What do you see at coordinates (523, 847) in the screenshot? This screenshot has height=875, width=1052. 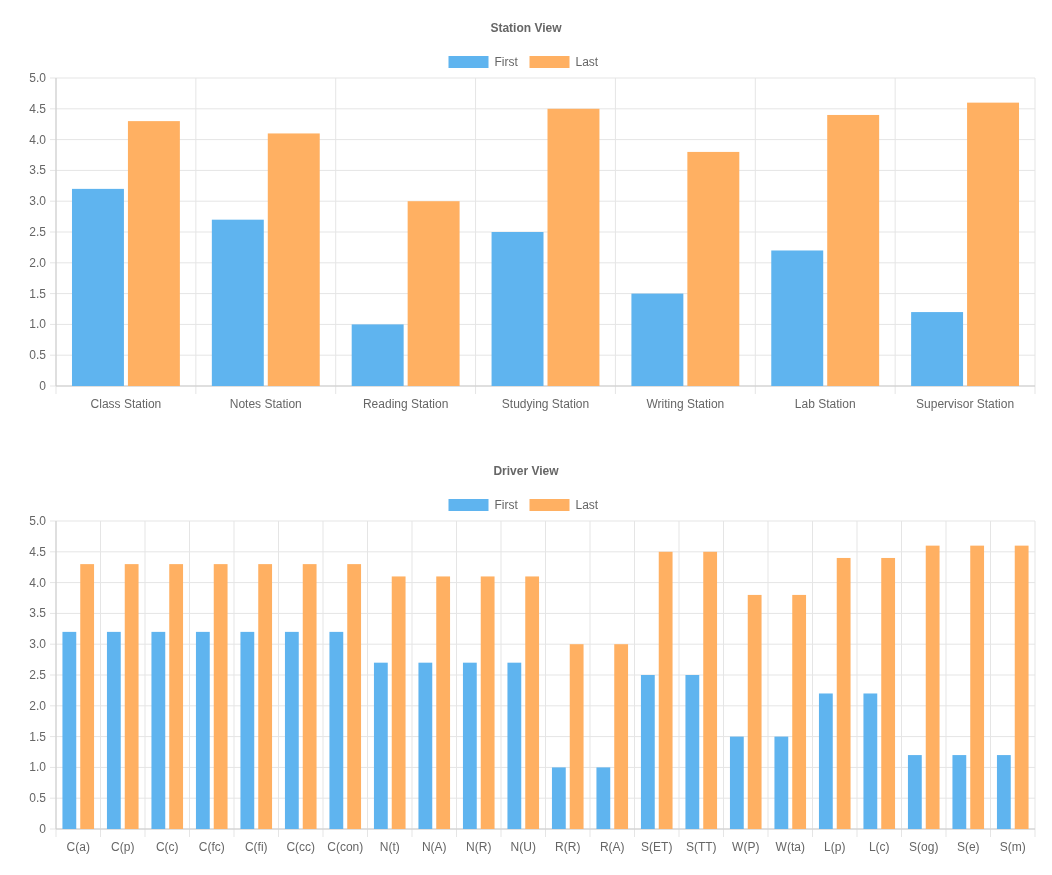 I see `x-tick-label: N(U)` at bounding box center [523, 847].